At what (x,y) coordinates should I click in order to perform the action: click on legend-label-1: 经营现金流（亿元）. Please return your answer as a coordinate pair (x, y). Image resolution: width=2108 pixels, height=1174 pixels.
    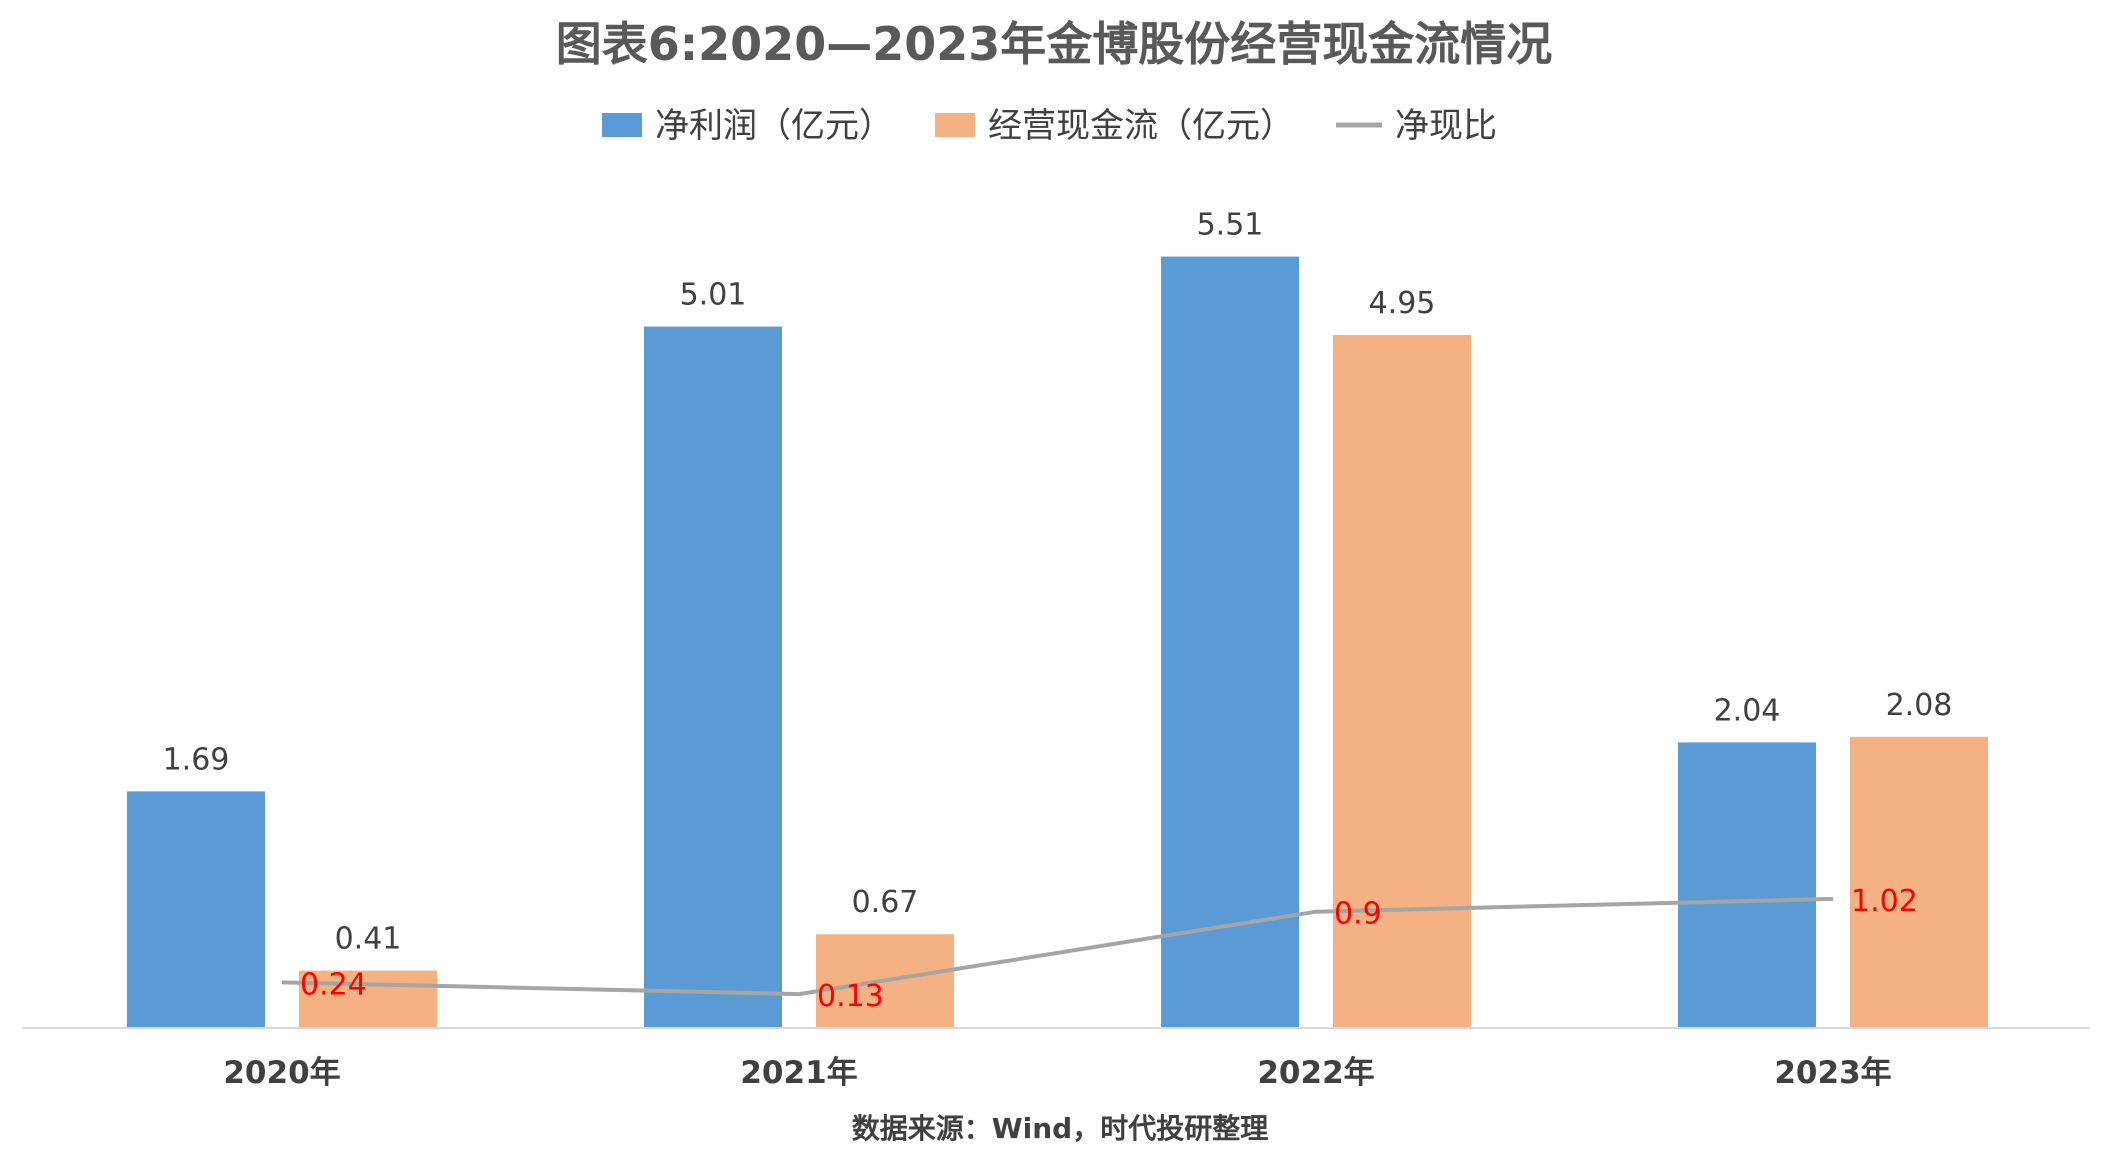
    Looking at the image, I should click on (1141, 126).